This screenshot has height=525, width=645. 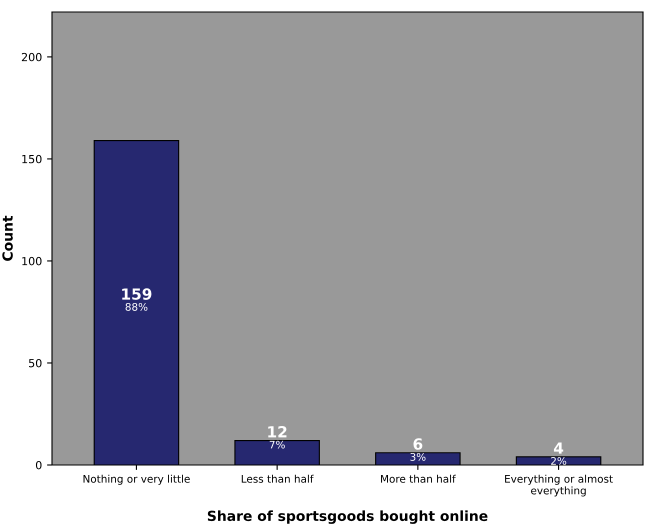 What do you see at coordinates (277, 437) in the screenshot?
I see `data-label: 12 7%` at bounding box center [277, 437].